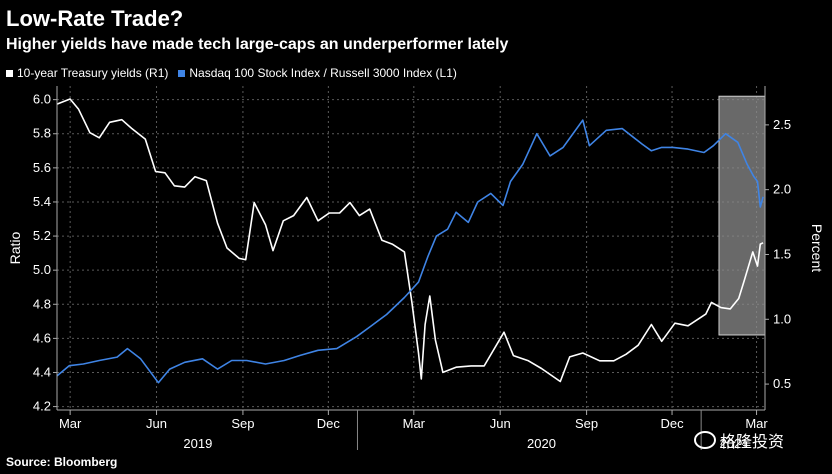 The height and width of the screenshot is (474, 832). I want to click on y-left-tick-label: 6.0, so click(42, 99).